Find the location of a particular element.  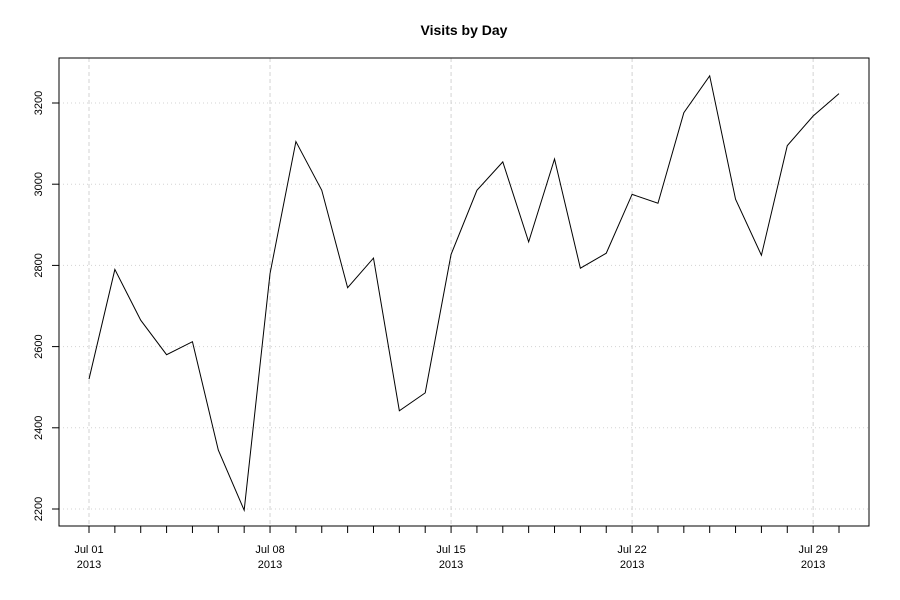

y-tick-label: 3200 is located at coordinates (39, 103).